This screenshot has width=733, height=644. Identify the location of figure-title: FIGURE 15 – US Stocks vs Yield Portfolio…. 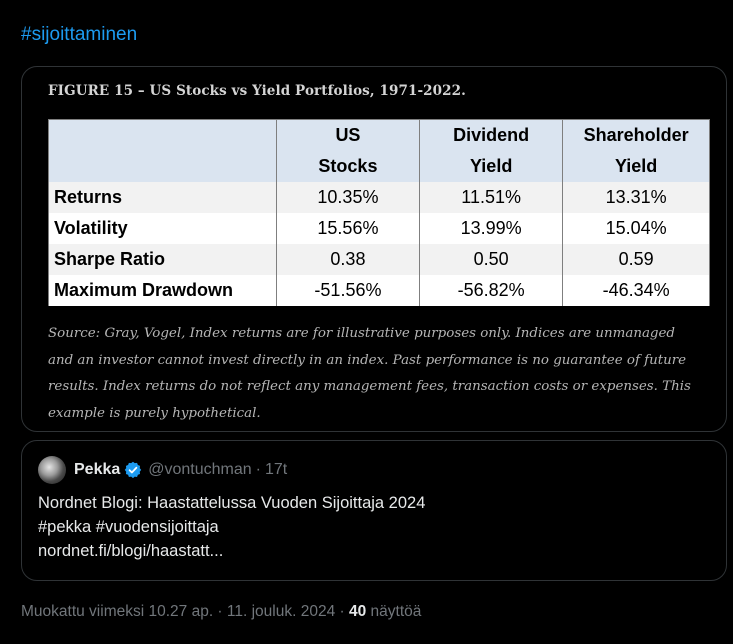
(257, 91).